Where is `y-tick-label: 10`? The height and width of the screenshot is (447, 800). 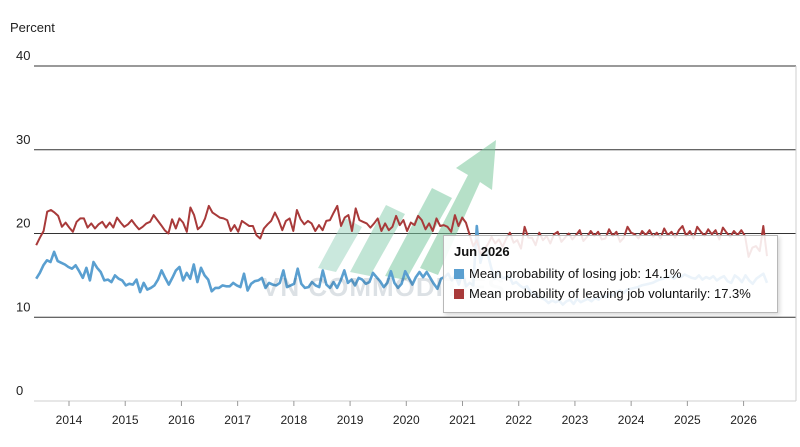
y-tick-label: 10 is located at coordinates (23, 306).